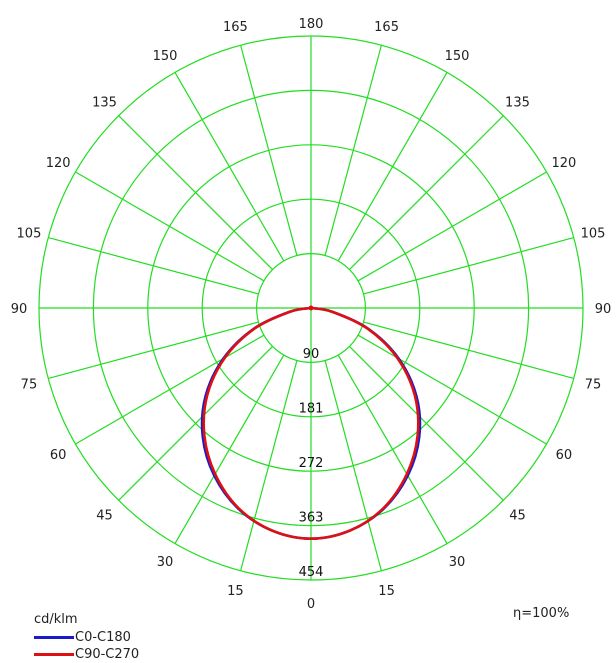 The height and width of the screenshot is (663, 616). I want to click on angle-label: 180, so click(311, 24).